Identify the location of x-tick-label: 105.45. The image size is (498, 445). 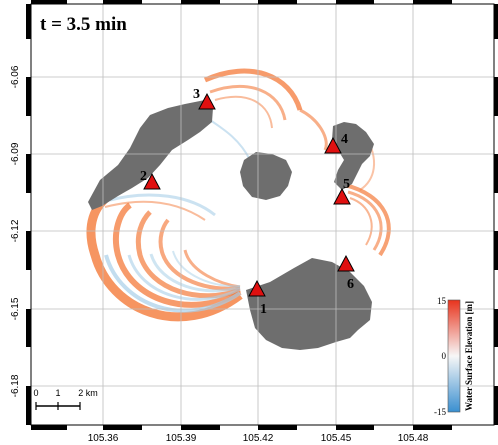
(336, 438).